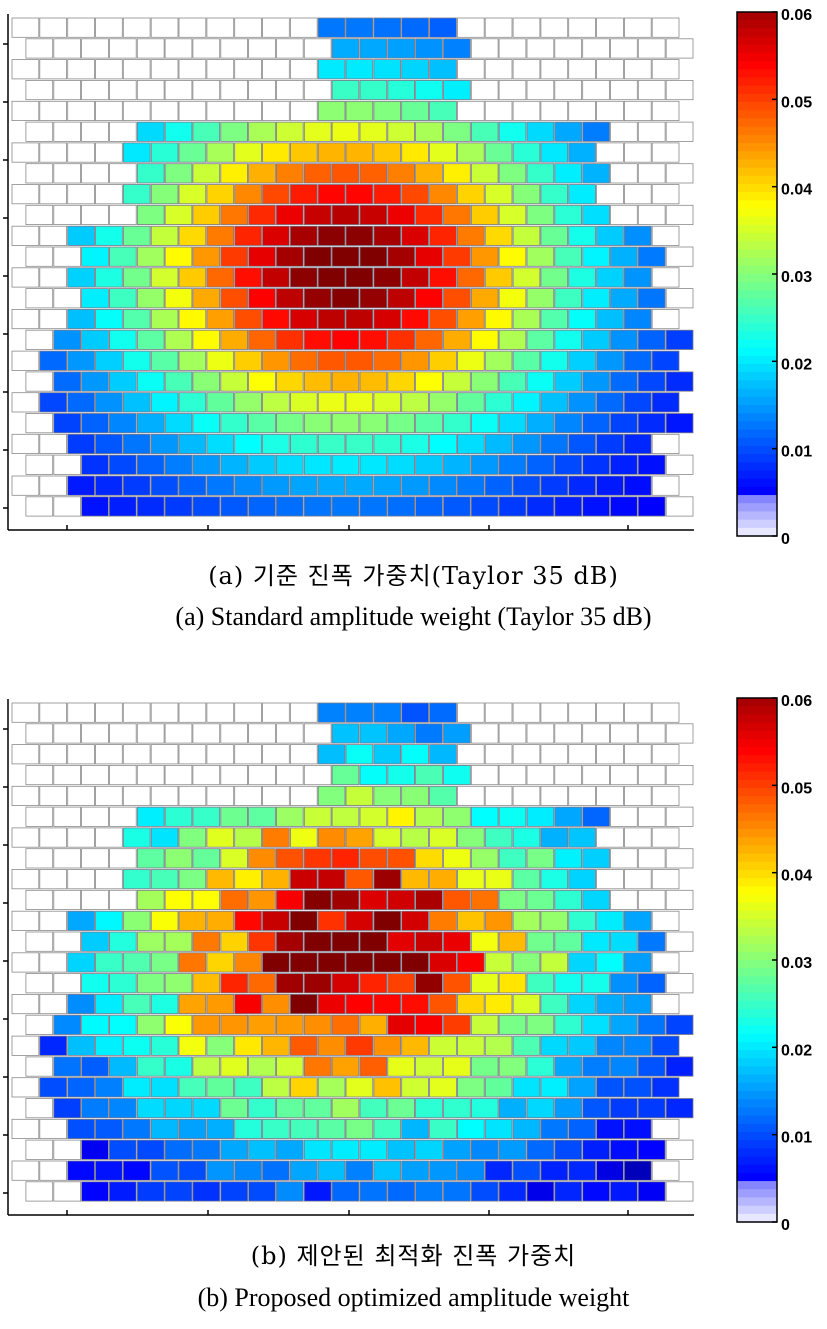 The height and width of the screenshot is (1329, 827). I want to click on colorbar-tick-label: 0.01, so click(796, 452).